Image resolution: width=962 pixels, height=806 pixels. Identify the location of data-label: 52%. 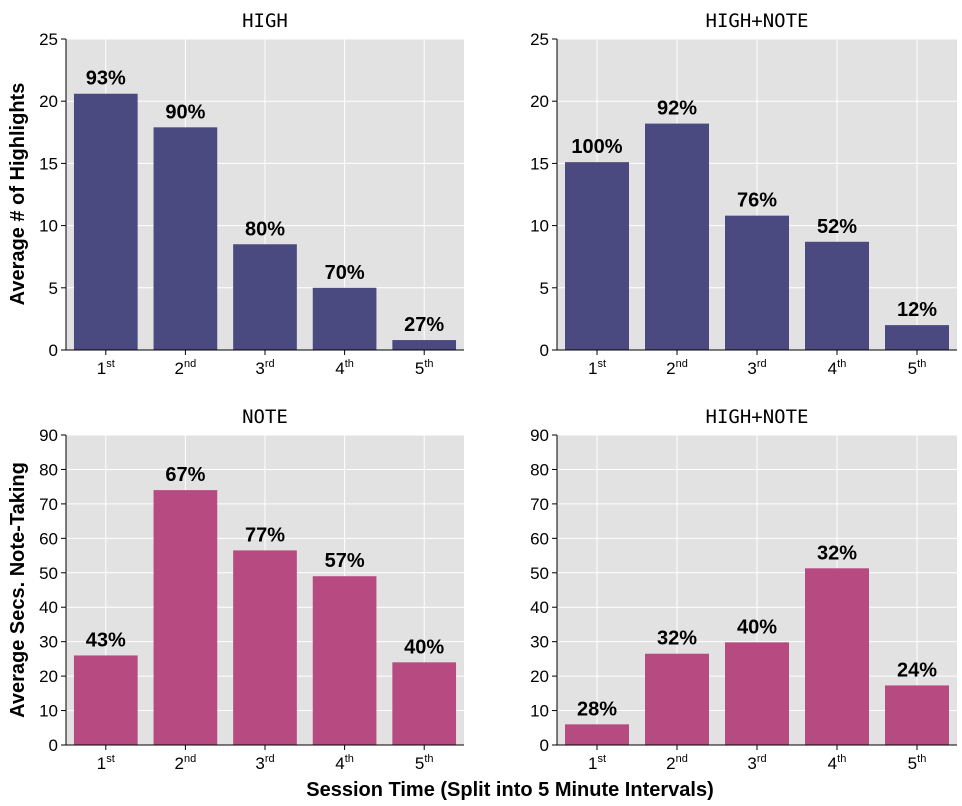
(837, 227).